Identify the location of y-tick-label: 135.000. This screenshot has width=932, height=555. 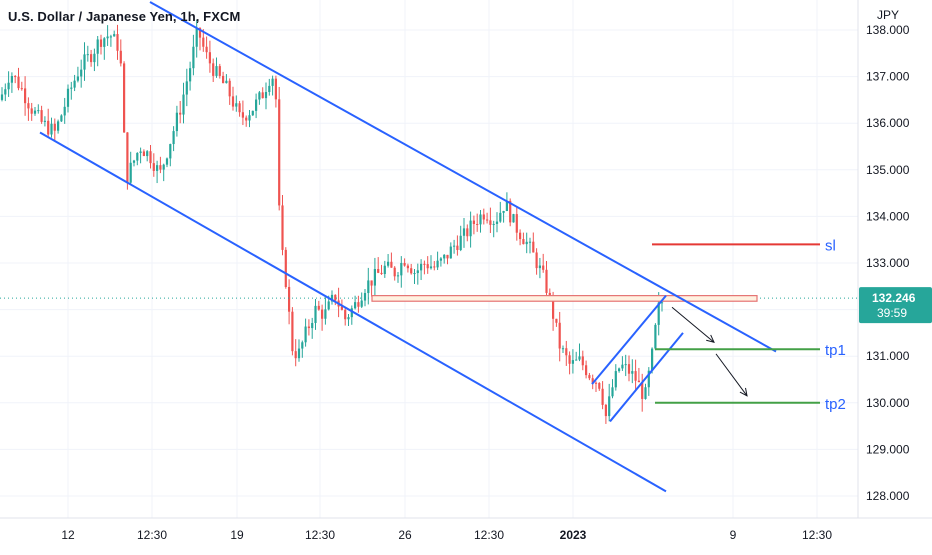
(888, 170).